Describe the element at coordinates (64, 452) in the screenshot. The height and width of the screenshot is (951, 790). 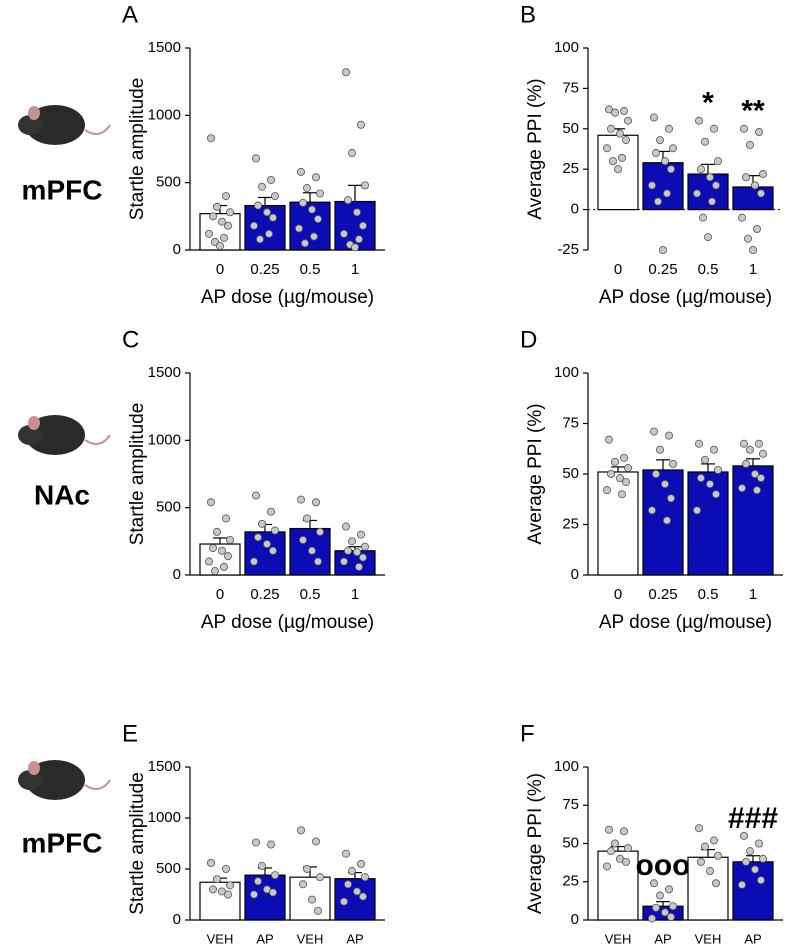
I see `mouse-icons` at that location.